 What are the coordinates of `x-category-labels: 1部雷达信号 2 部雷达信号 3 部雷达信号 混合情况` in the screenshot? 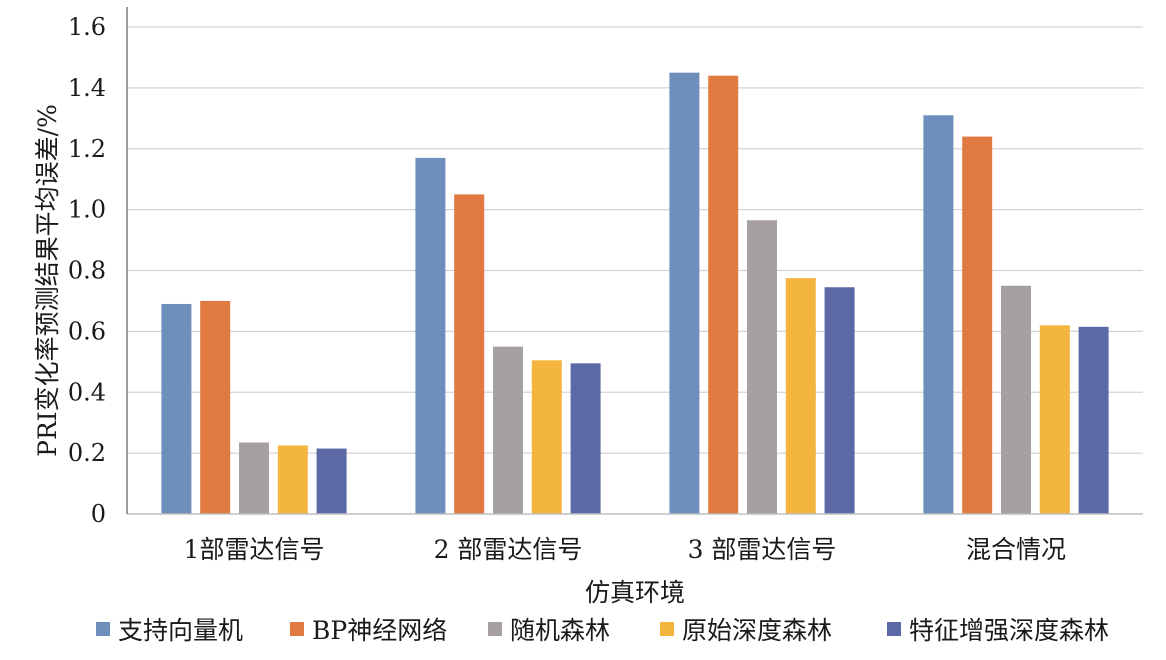 It's located at (625, 549).